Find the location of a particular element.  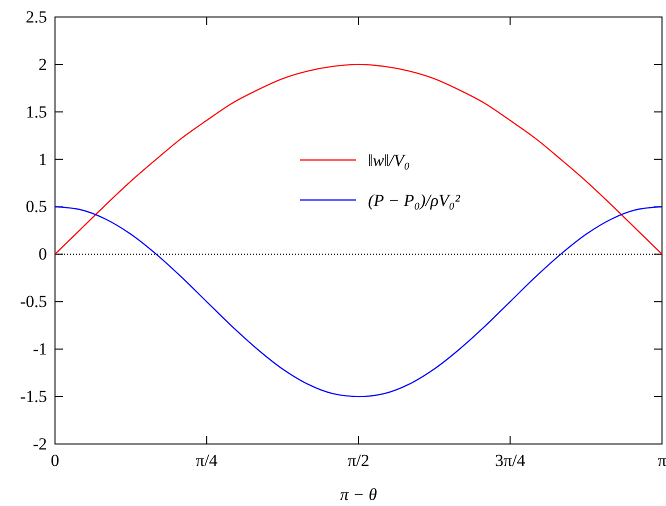

x-tick-label: π is located at coordinates (662, 460).